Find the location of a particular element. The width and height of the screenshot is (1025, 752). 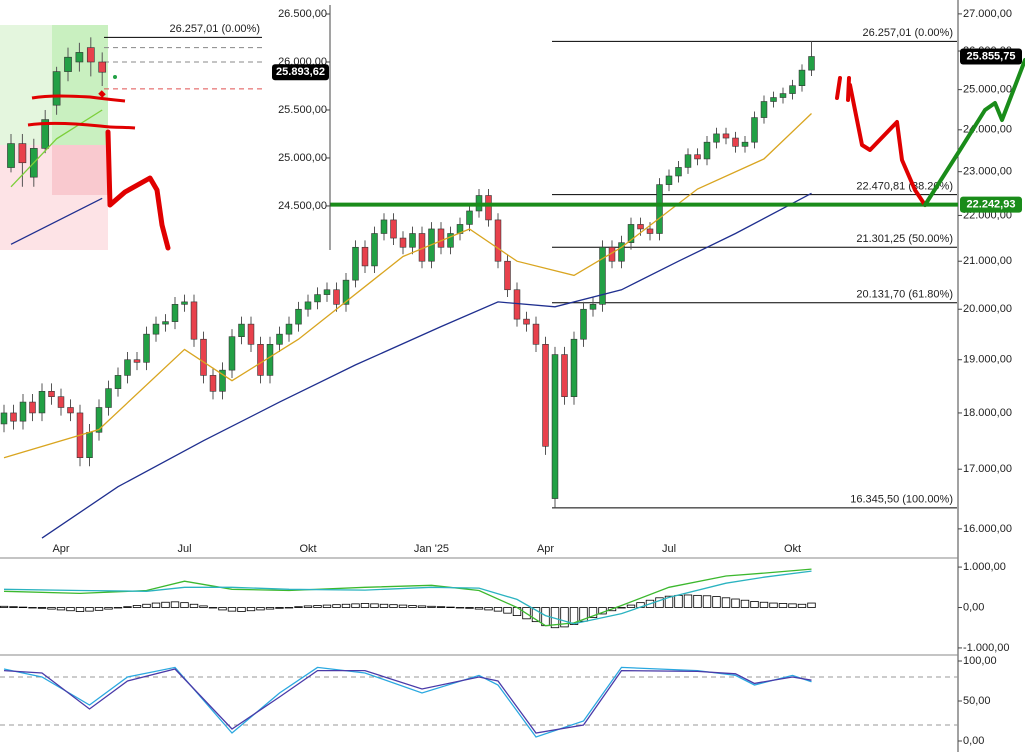

x-tick-label: Okt is located at coordinates (307, 549).